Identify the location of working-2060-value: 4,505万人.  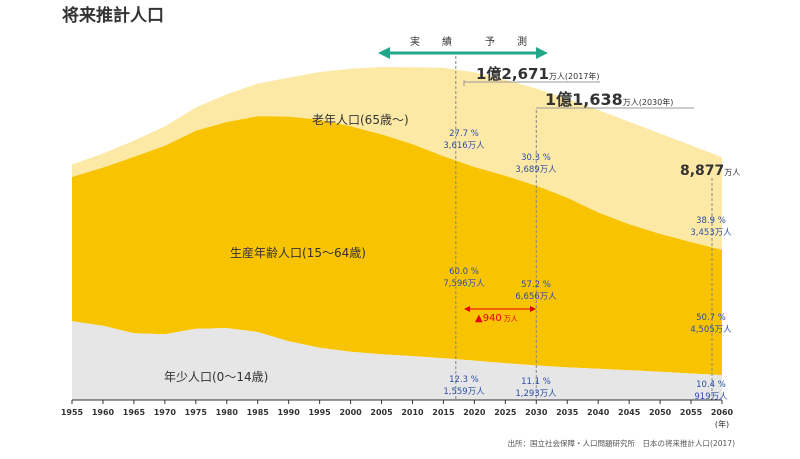
(711, 330).